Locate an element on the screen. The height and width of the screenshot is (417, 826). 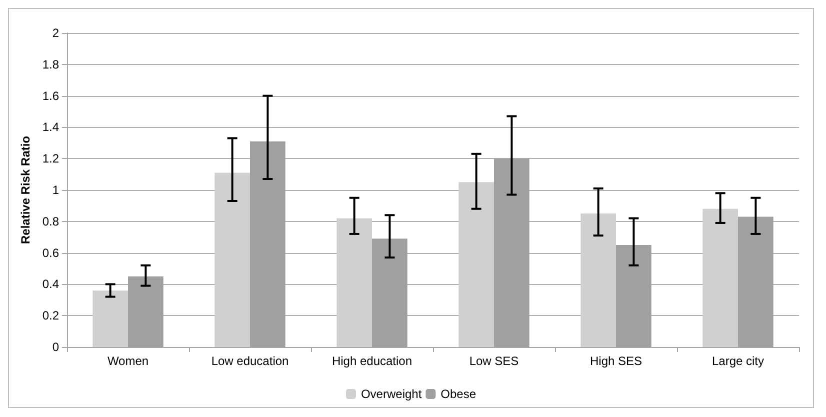
y-tick-label: 0.6 is located at coordinates (51, 253).